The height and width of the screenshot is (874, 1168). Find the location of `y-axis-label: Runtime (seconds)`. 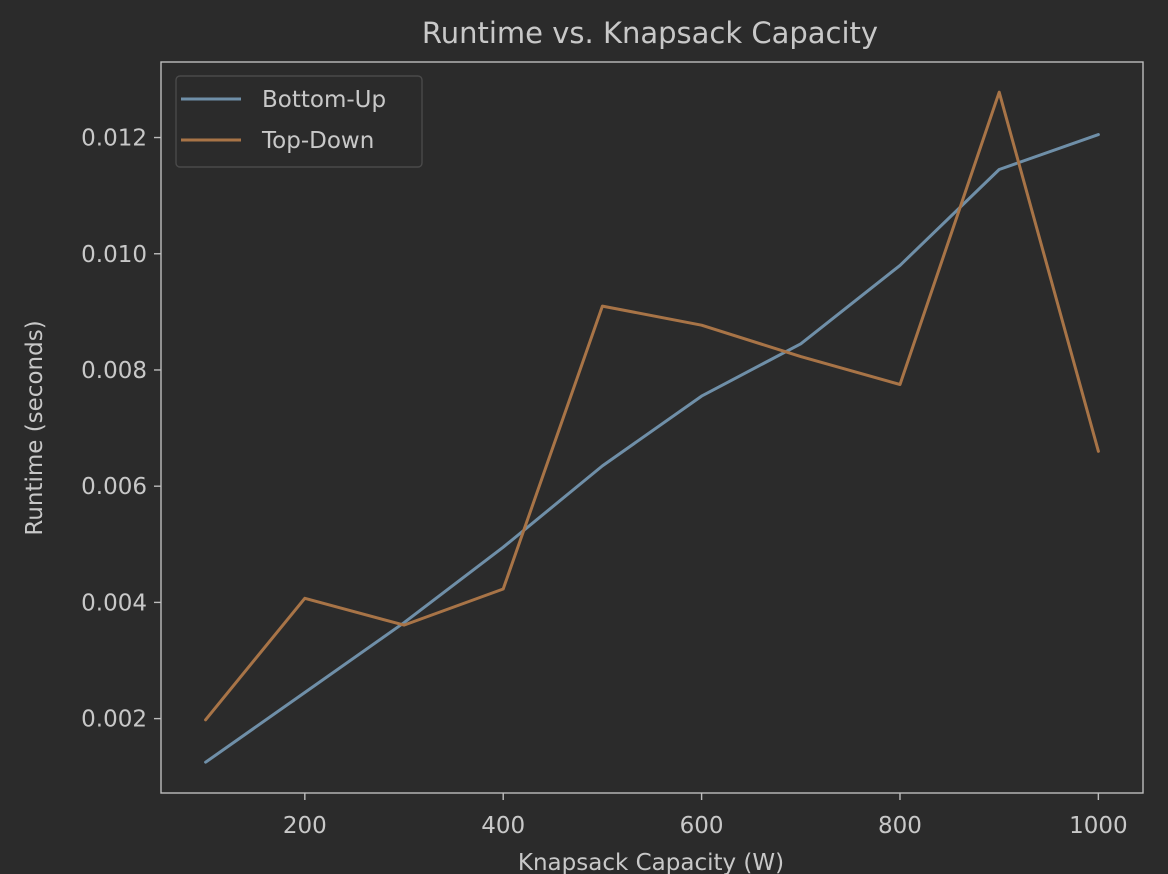

y-axis-label: Runtime (seconds) is located at coordinates (35, 427).